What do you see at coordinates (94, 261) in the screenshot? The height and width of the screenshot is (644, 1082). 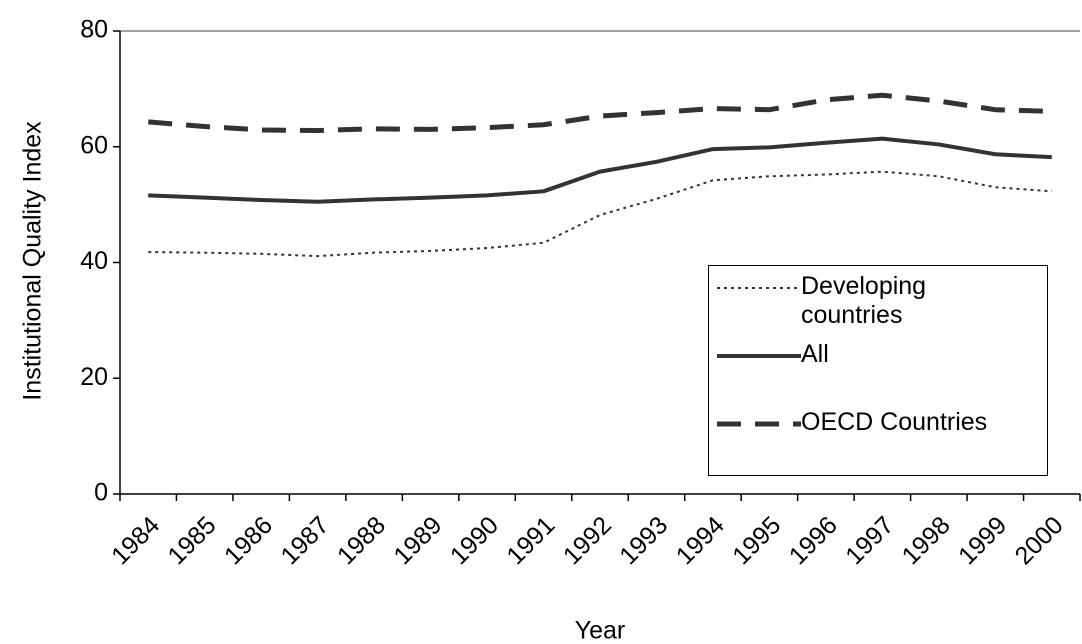 I see `y-tick-label: 40` at bounding box center [94, 261].